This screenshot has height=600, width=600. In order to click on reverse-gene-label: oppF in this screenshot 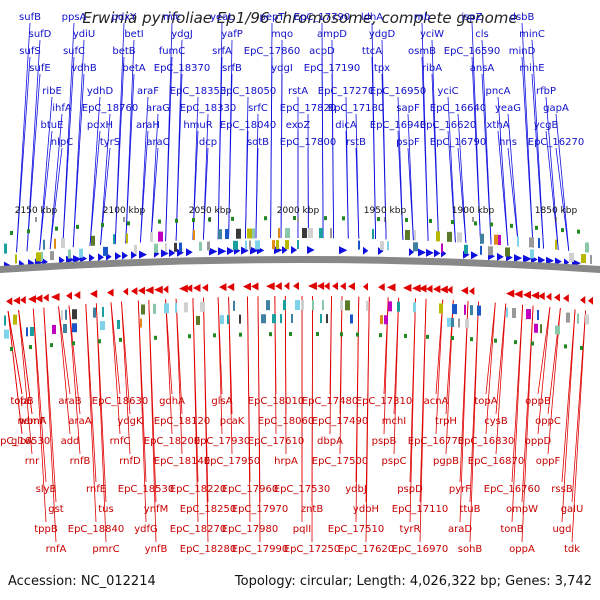, I will do `click(548, 461)`.